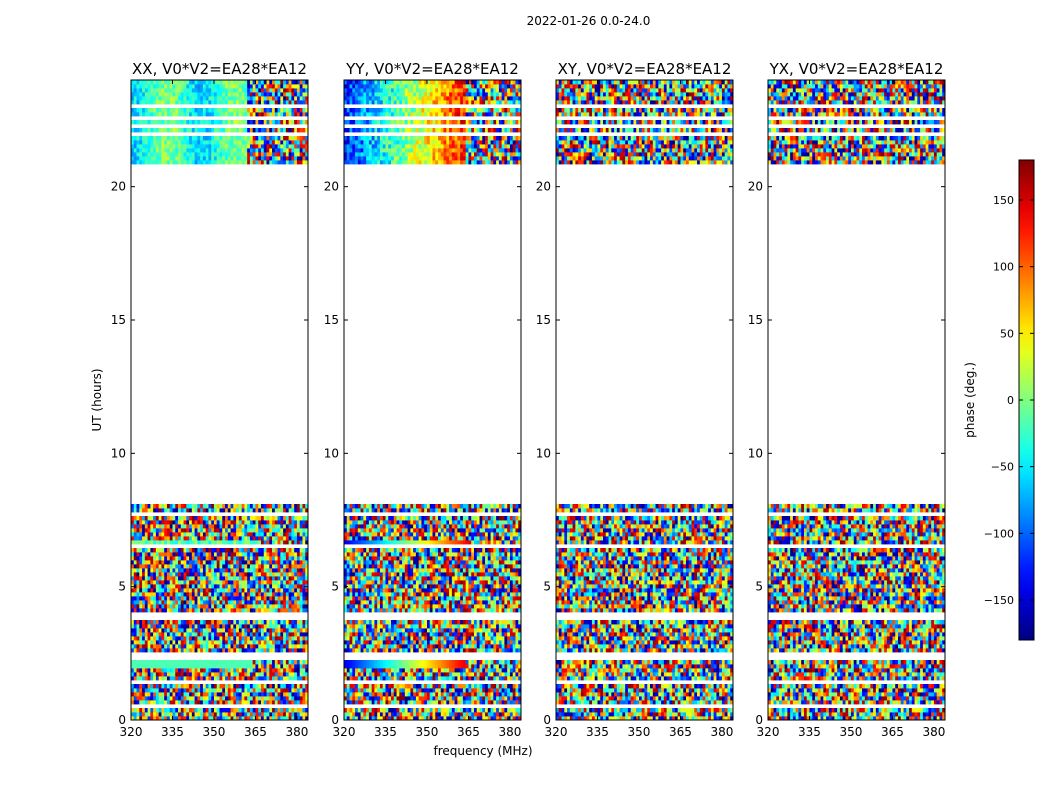  I want to click on x-tick-label: 350, so click(214, 732).